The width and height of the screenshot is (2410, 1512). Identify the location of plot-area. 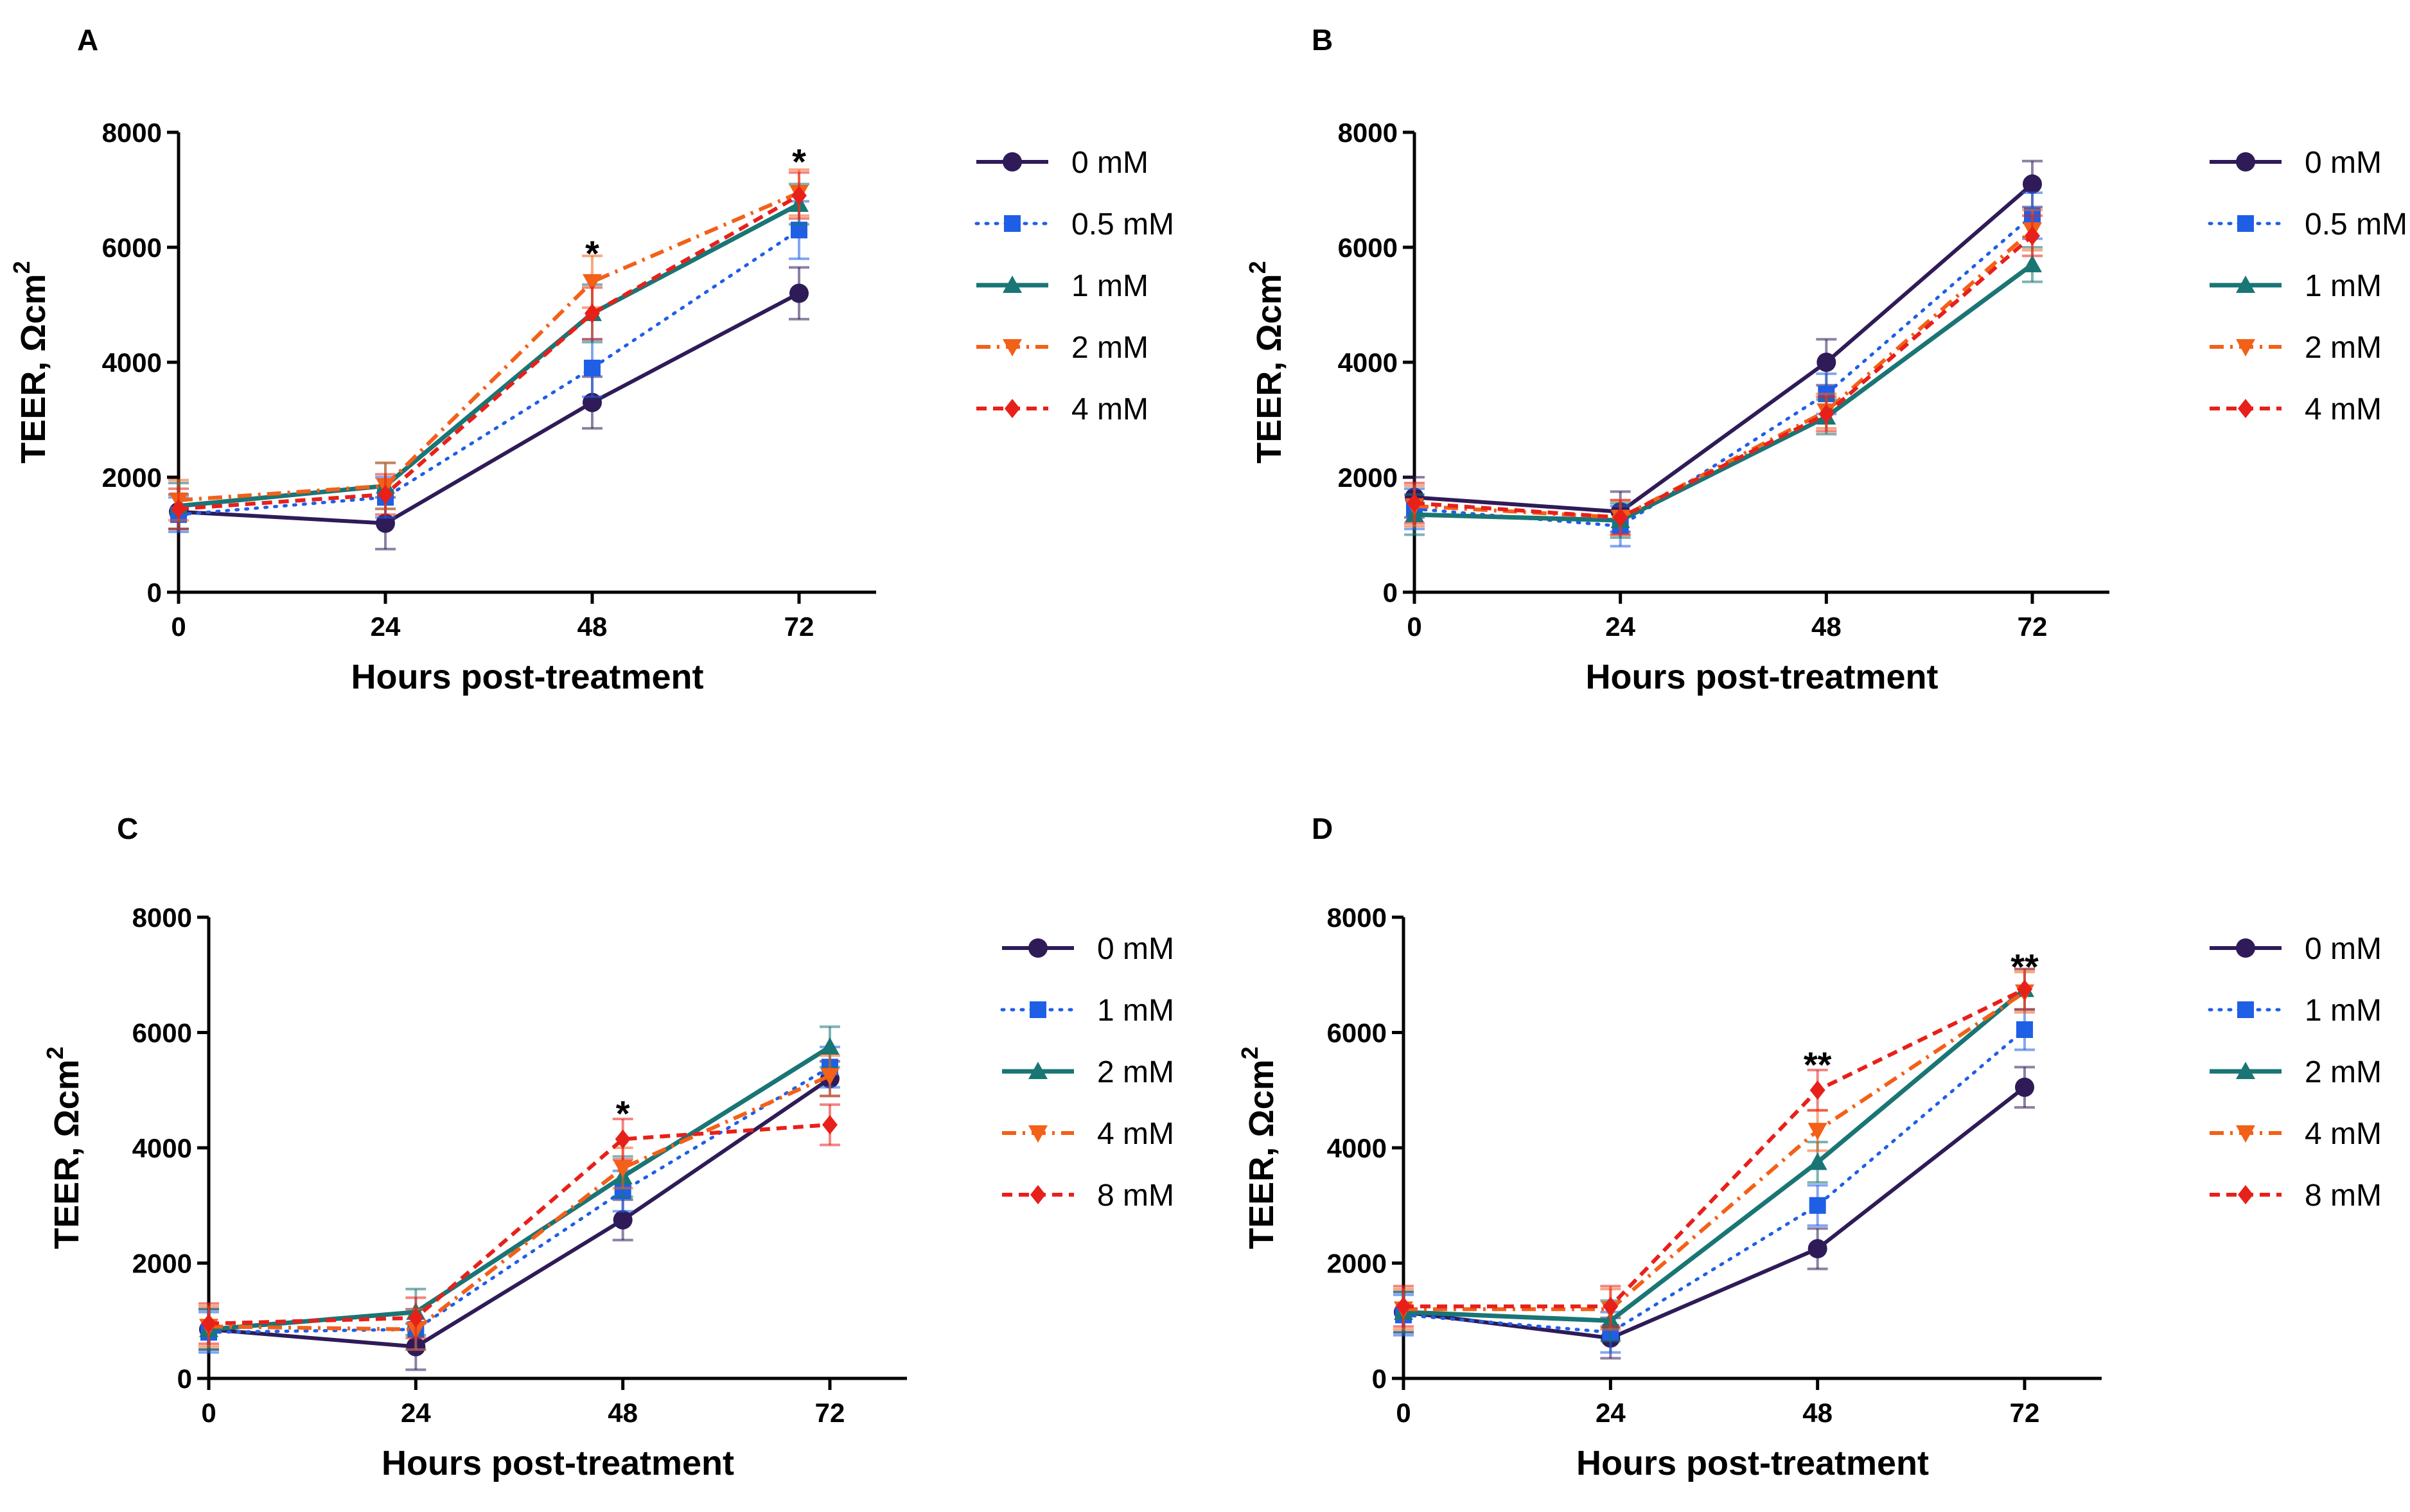
(1724, 353).